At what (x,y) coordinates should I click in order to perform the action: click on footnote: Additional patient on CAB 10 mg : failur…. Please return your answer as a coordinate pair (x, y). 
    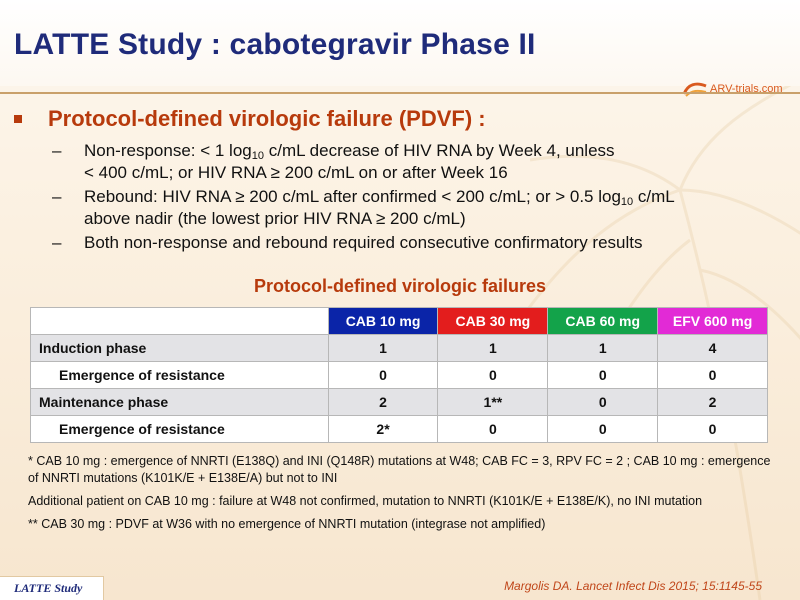
    Looking at the image, I should click on (365, 501).